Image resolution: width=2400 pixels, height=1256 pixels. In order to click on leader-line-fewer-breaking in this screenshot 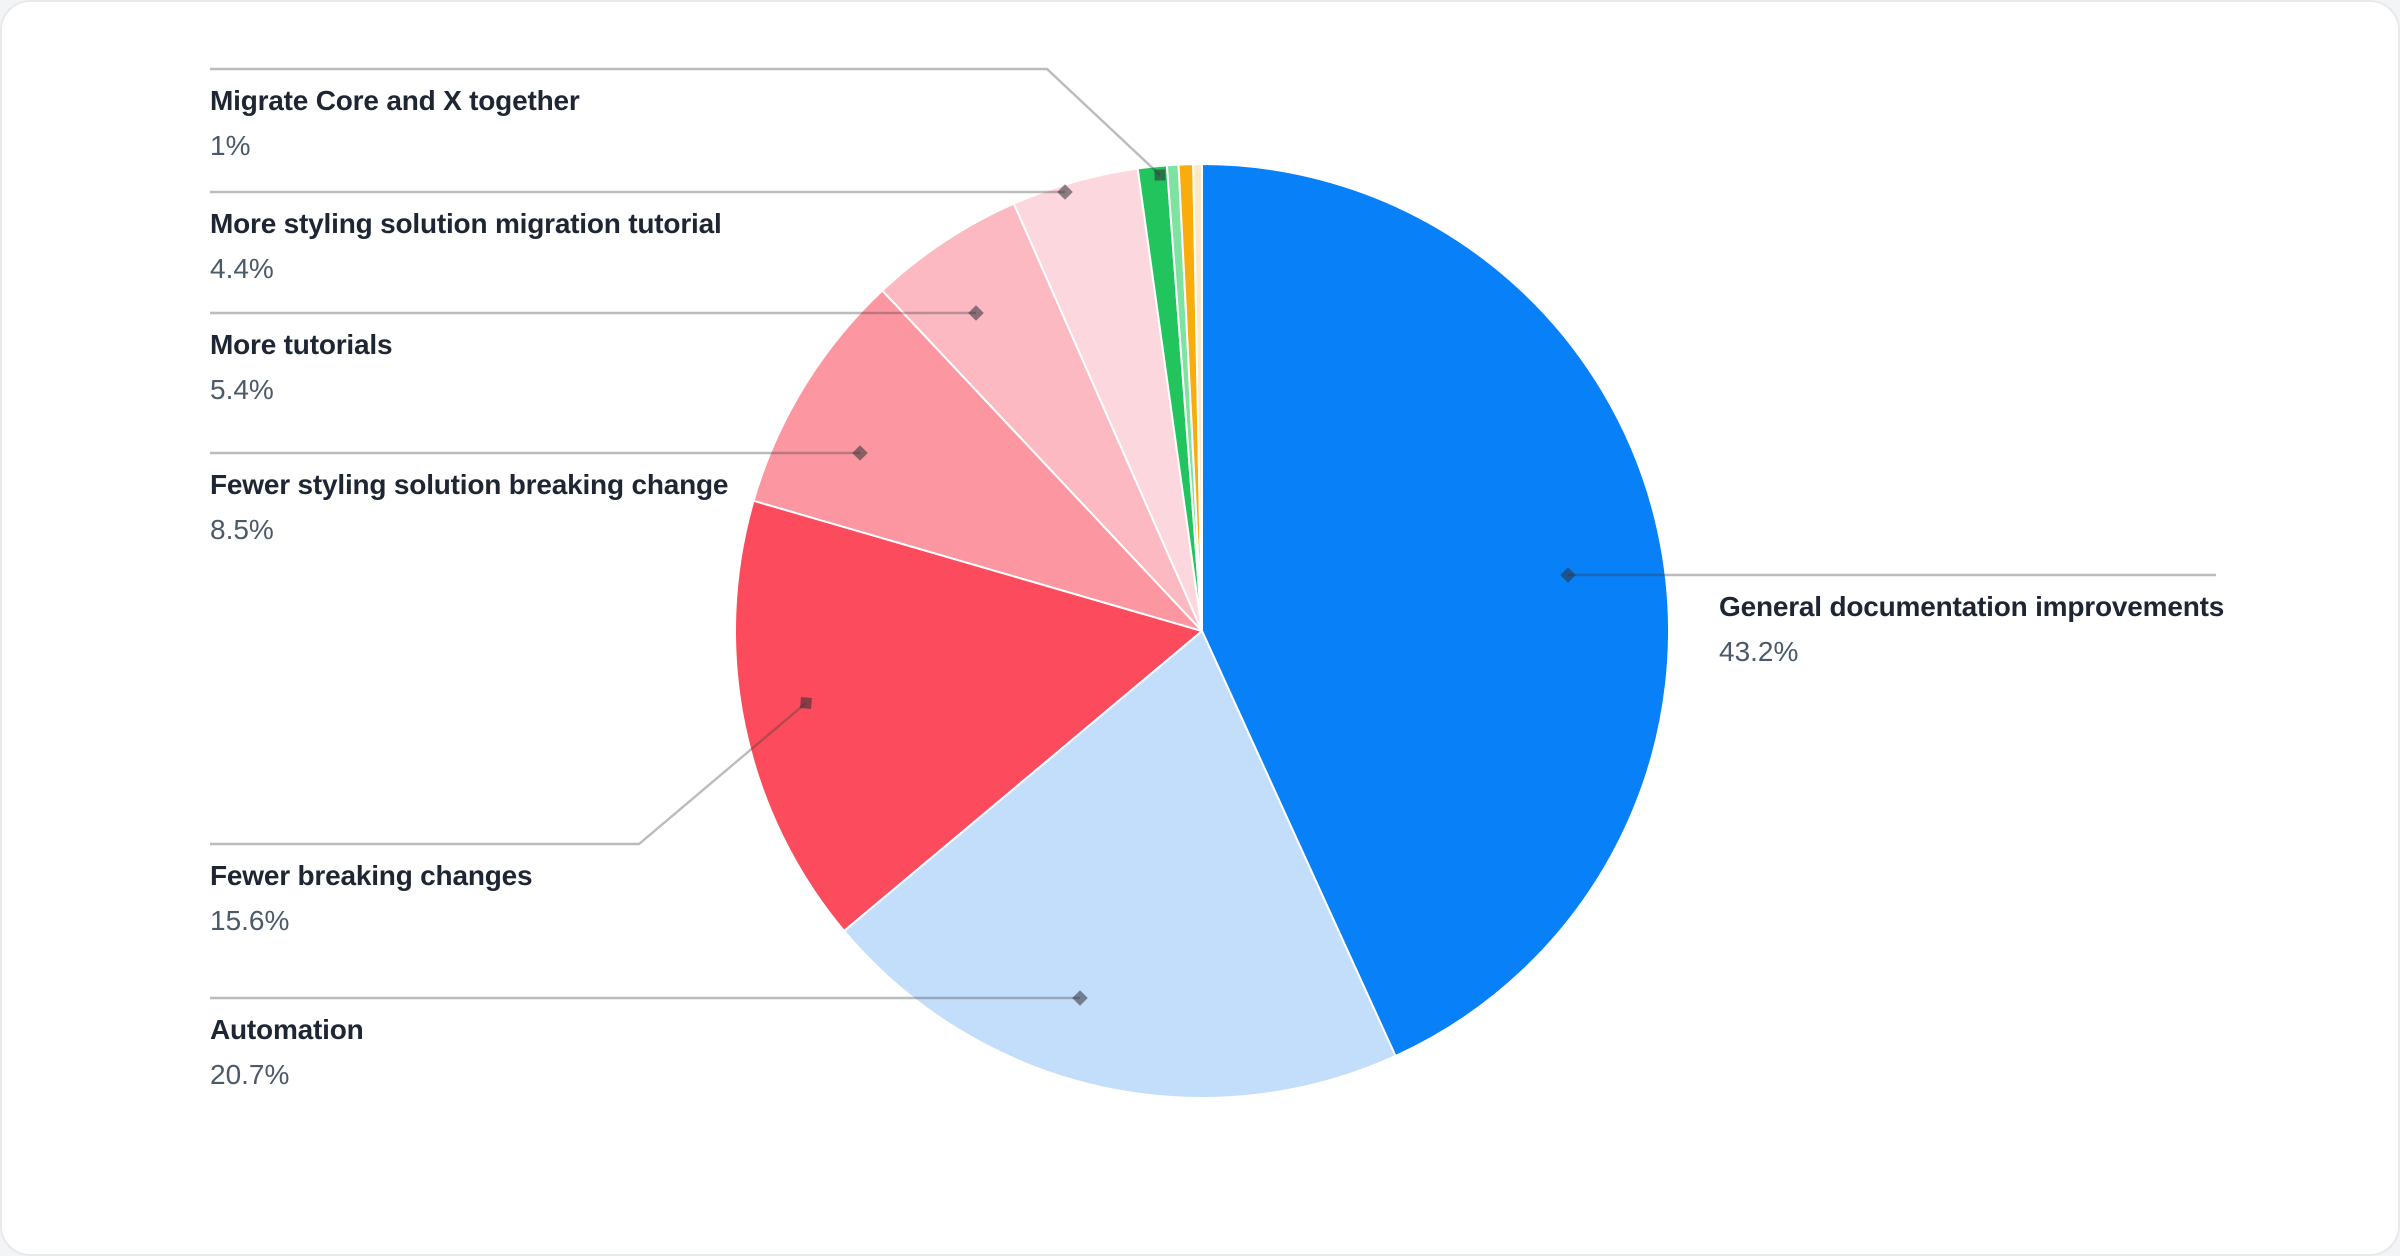, I will do `click(508, 774)`.